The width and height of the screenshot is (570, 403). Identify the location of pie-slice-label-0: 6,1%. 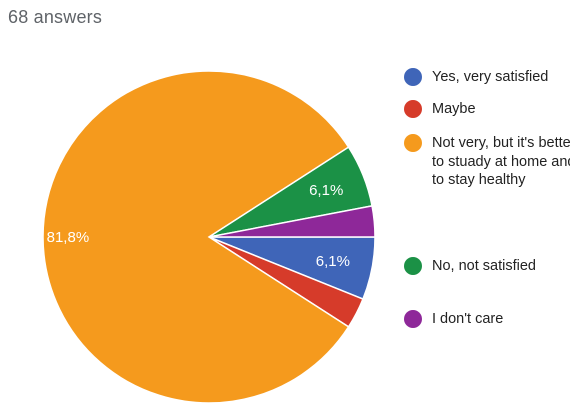
(333, 261).